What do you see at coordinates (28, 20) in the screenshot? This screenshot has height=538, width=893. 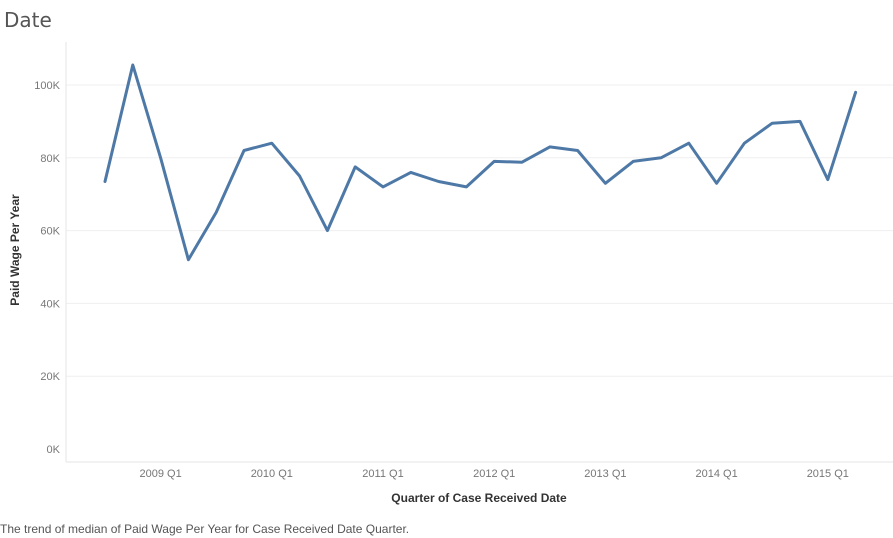 I see `chart-title: Date` at bounding box center [28, 20].